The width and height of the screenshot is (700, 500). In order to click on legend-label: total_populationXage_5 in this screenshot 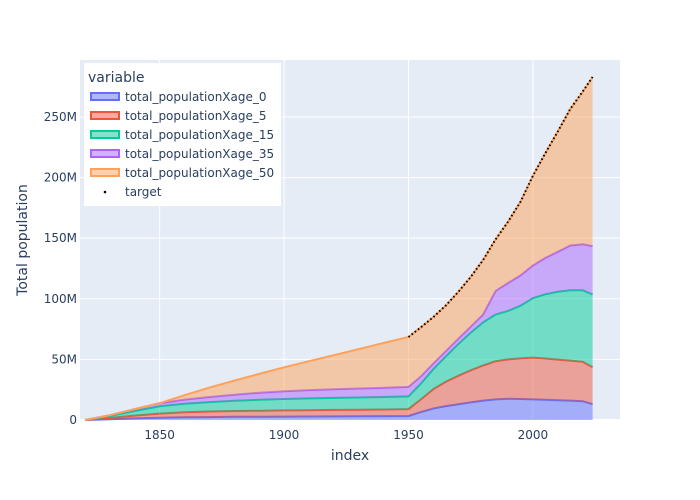, I will do `click(196, 116)`.